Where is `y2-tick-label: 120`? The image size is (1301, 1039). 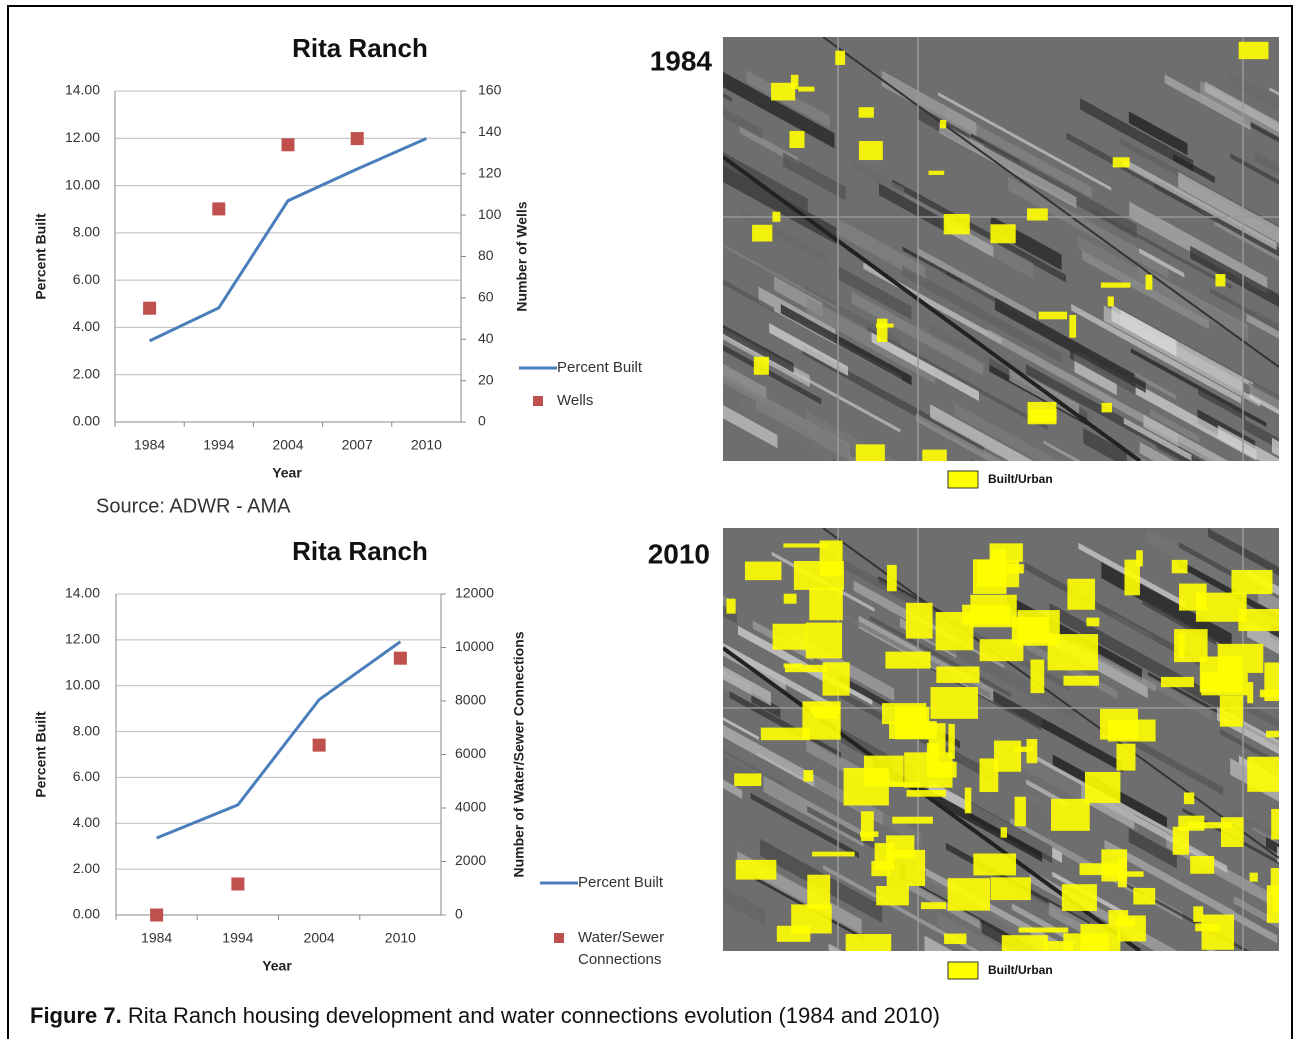
y2-tick-label: 120 is located at coordinates (490, 172).